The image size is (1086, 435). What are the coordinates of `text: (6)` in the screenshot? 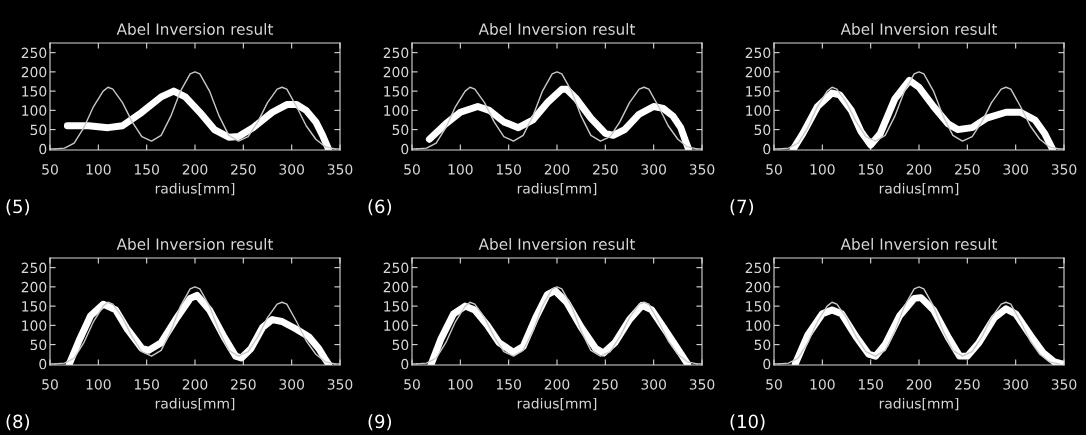 It's located at (380, 207).